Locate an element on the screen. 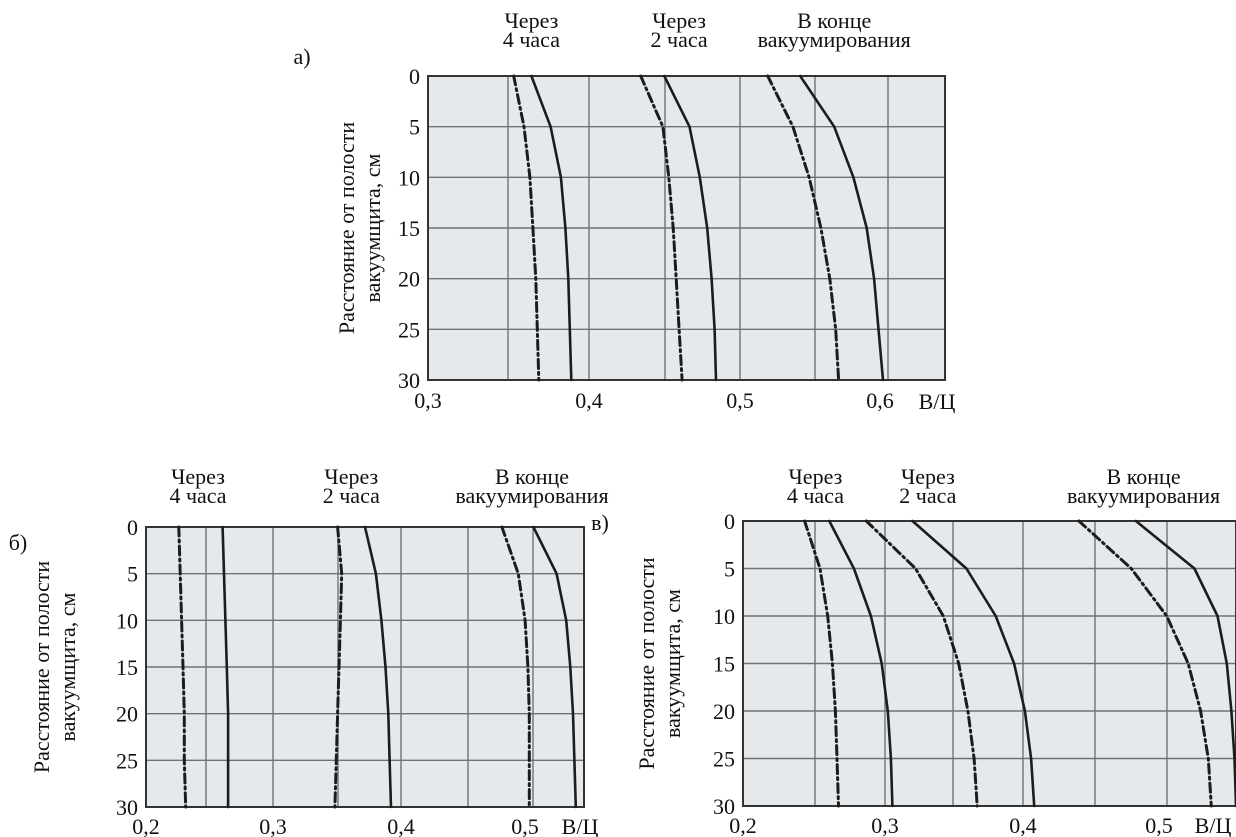  plot-frame is located at coordinates (989, 663).